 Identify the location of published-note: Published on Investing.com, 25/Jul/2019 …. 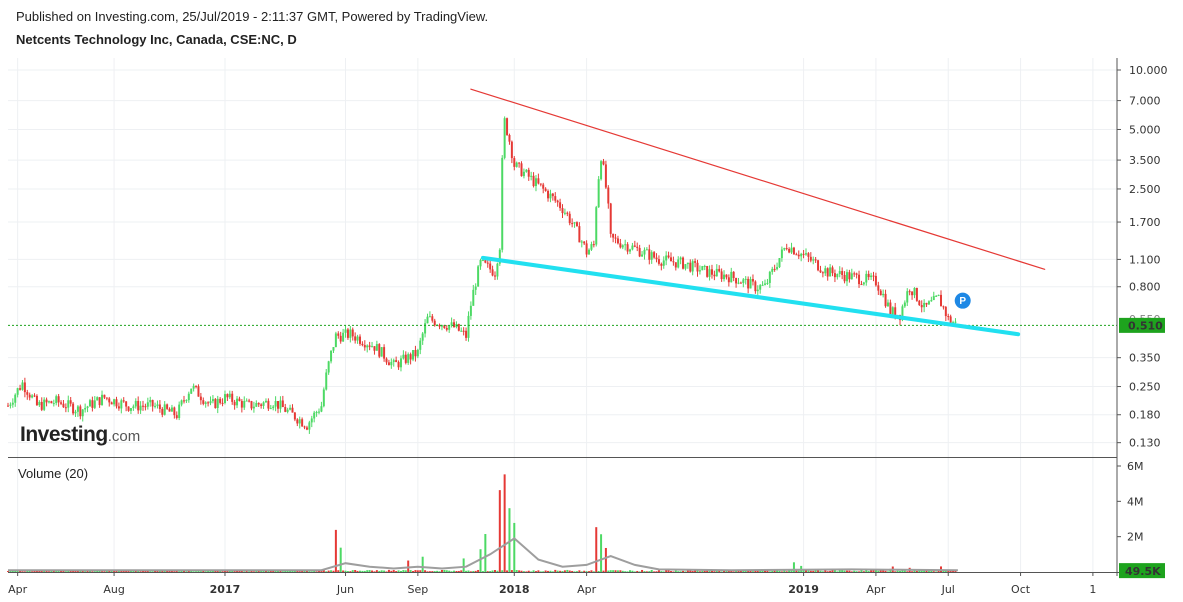
(252, 16).